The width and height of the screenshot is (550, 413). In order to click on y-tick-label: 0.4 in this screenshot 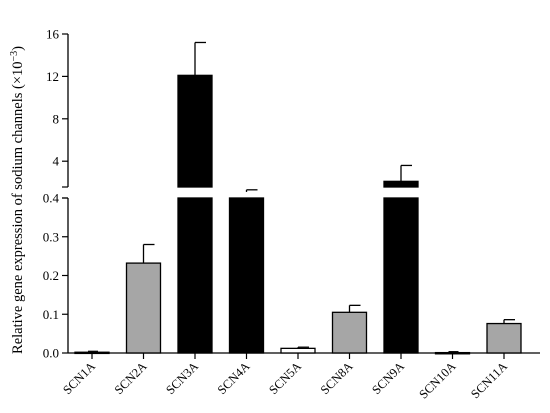, I will do `click(51, 198)`.